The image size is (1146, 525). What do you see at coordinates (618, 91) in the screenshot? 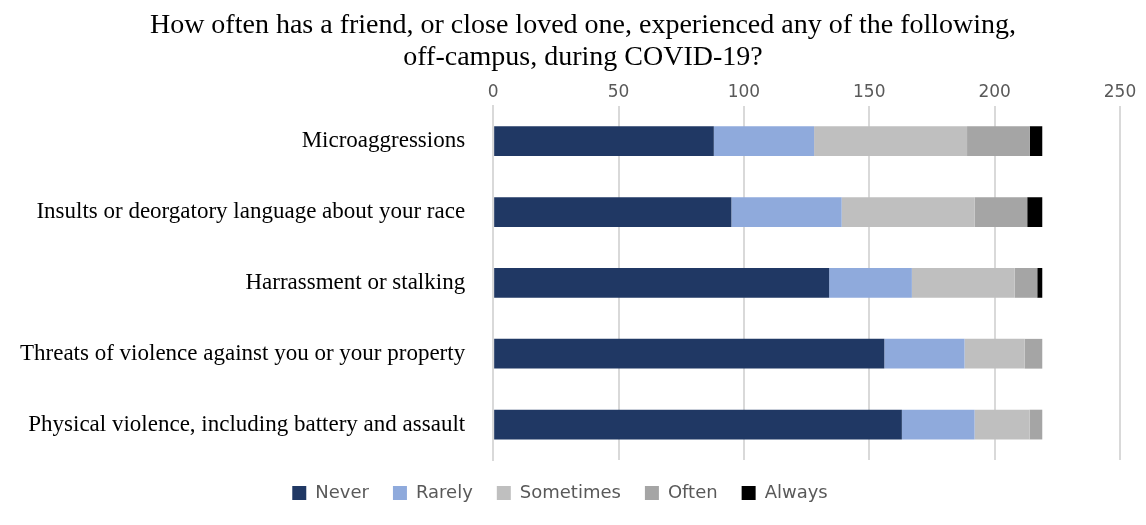
I see `x-tick-label: 50` at bounding box center [618, 91].